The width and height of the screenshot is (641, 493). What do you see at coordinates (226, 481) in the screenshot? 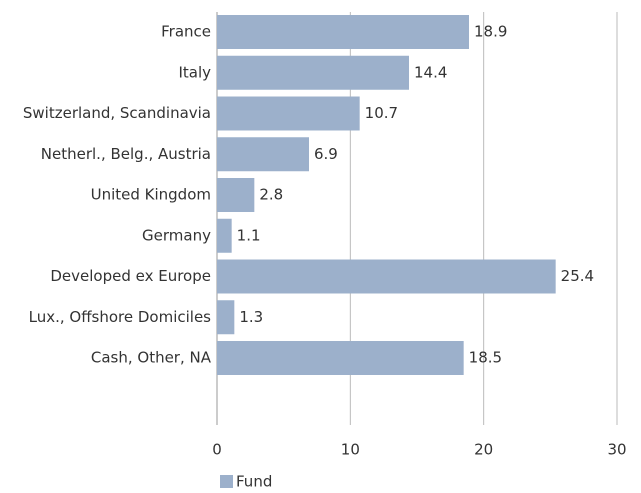
I see `legend-swatch` at bounding box center [226, 481].